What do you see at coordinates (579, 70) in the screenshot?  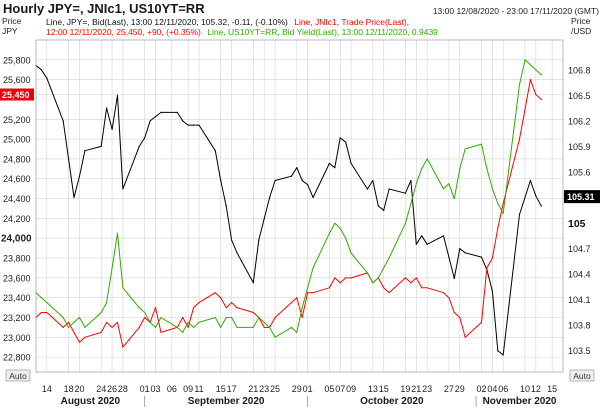 I see `right-tick-label: 106.8` at bounding box center [579, 70].